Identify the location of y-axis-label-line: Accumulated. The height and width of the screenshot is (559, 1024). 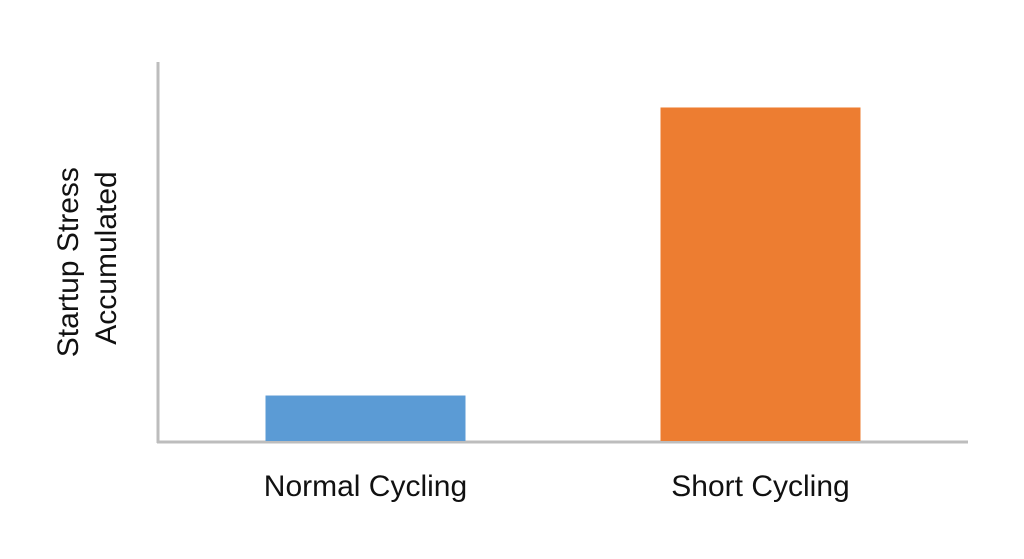
(106, 257).